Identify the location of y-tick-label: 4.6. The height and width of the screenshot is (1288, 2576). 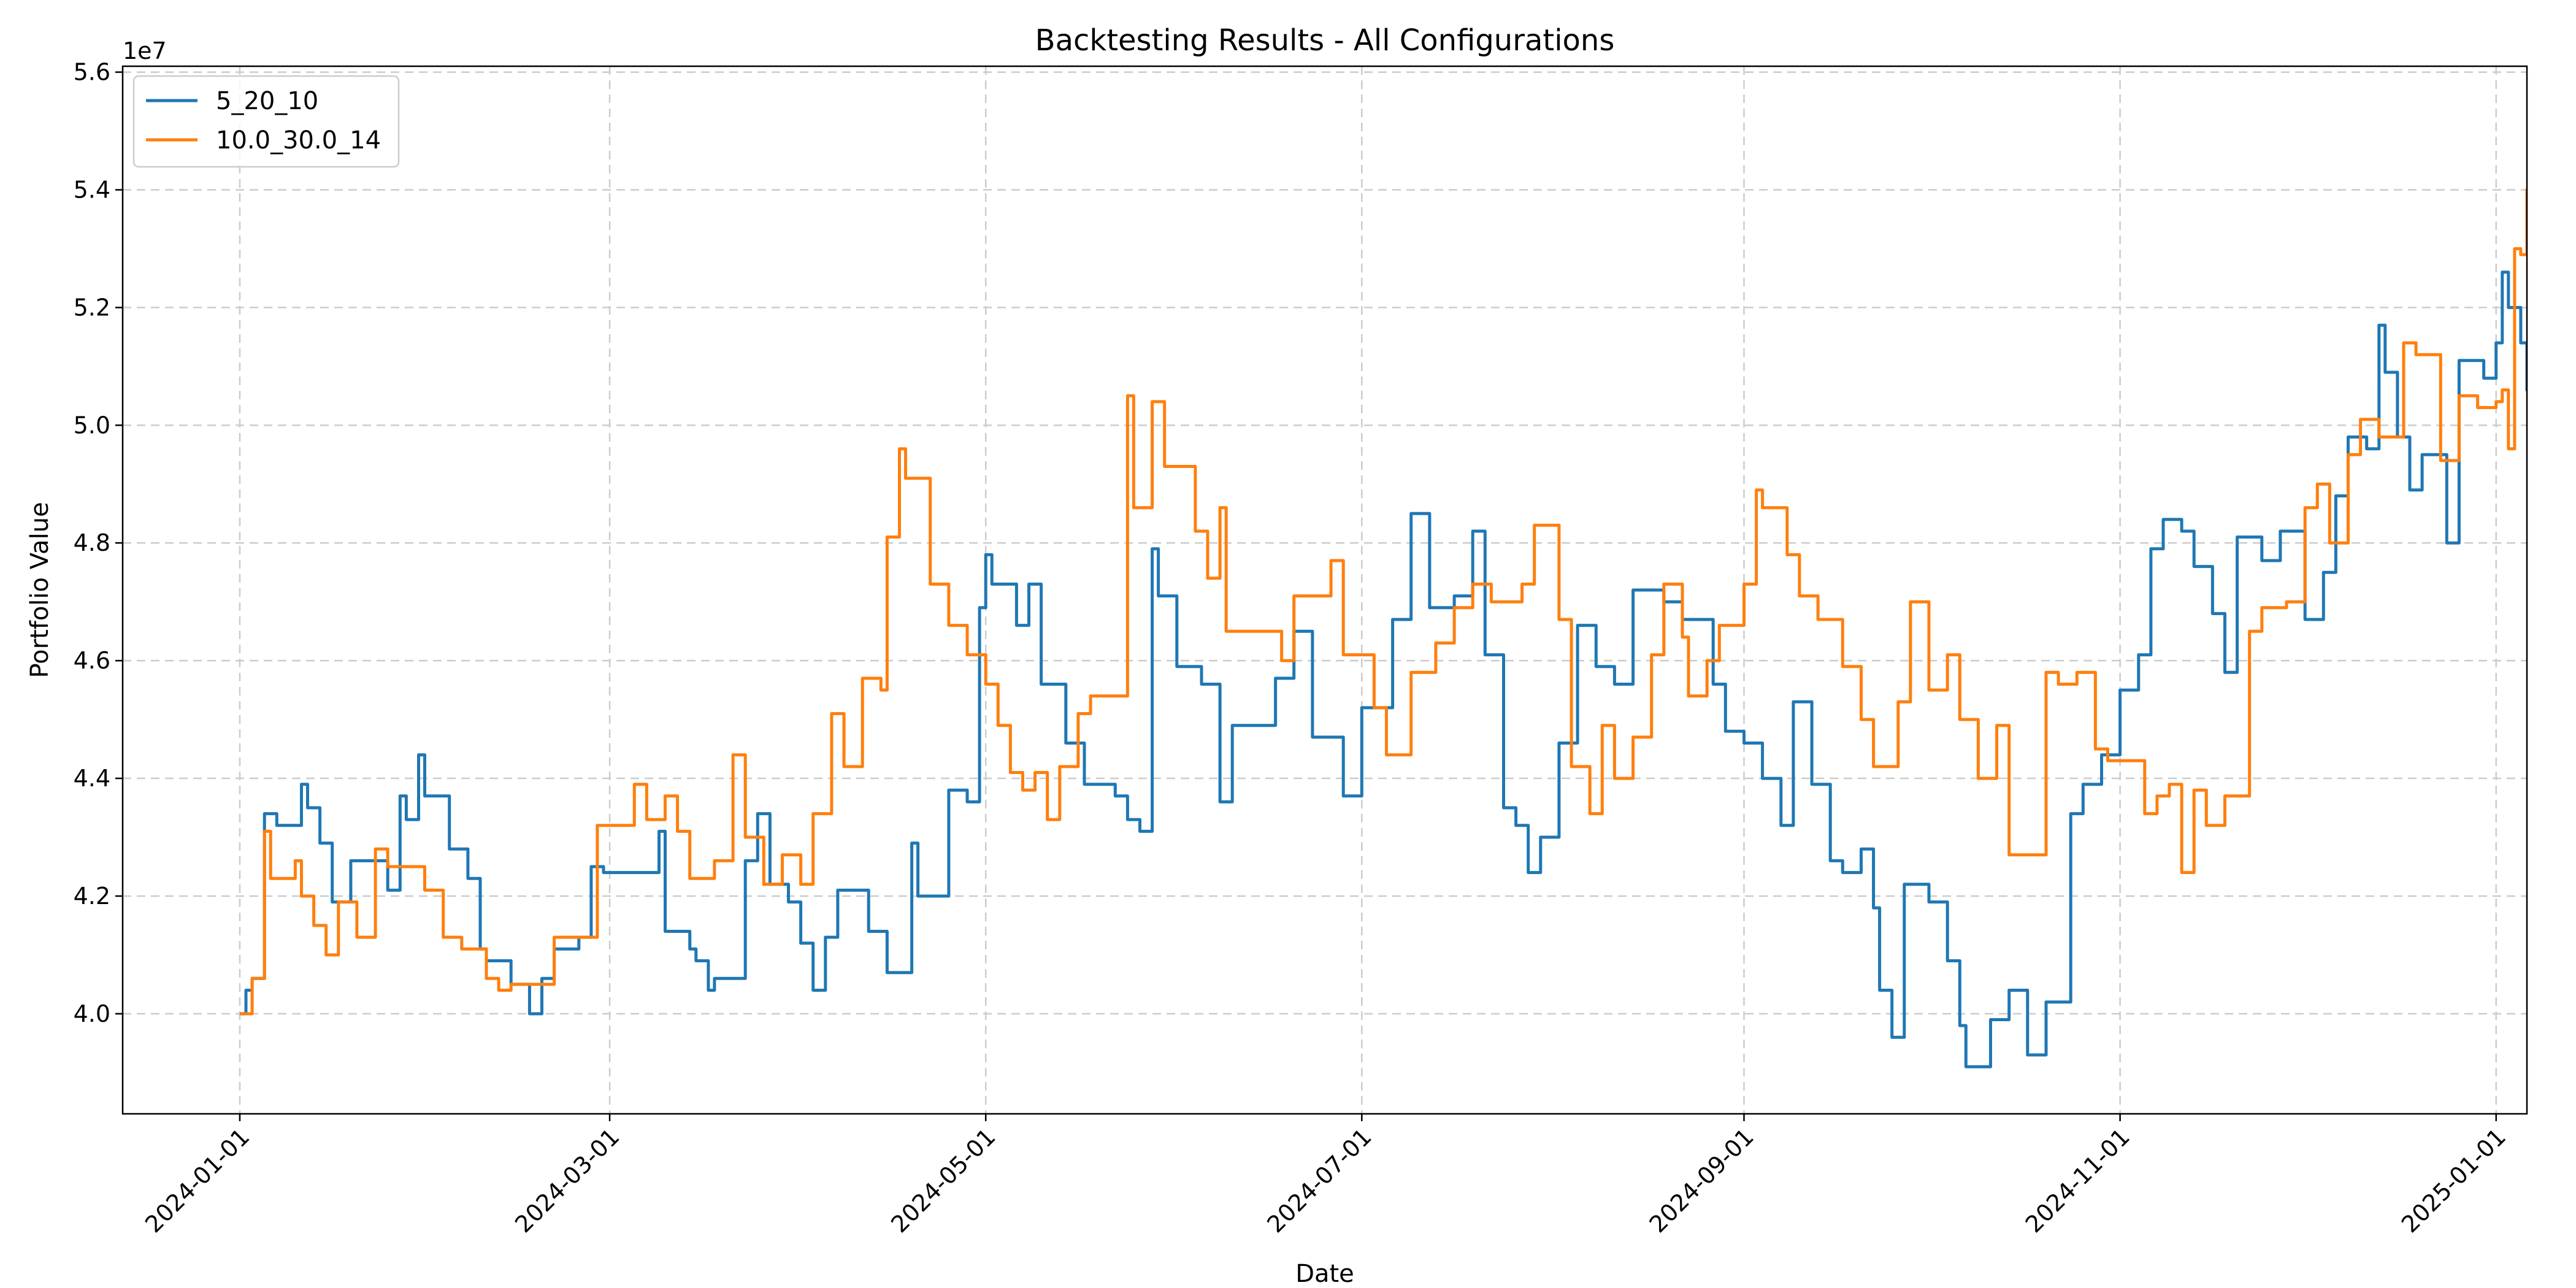
(92, 660).